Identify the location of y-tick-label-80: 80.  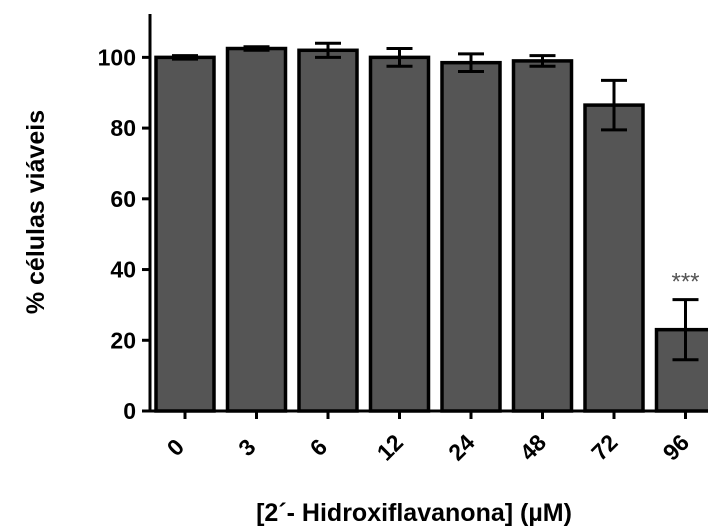
(123, 128).